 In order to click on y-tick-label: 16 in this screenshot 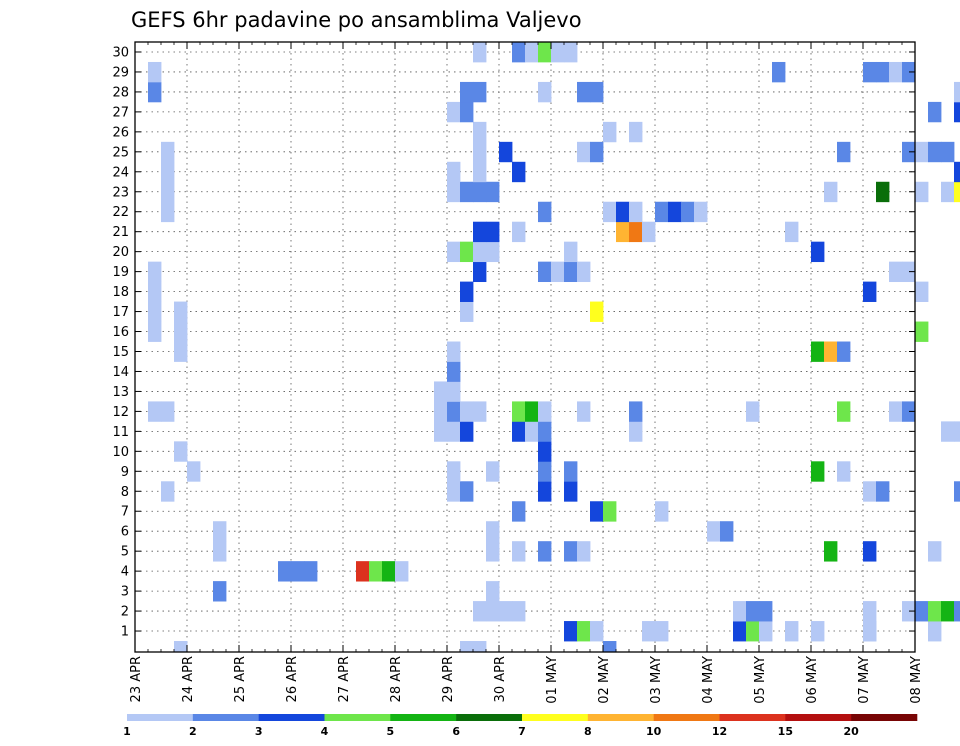, I will do `click(120, 332)`.